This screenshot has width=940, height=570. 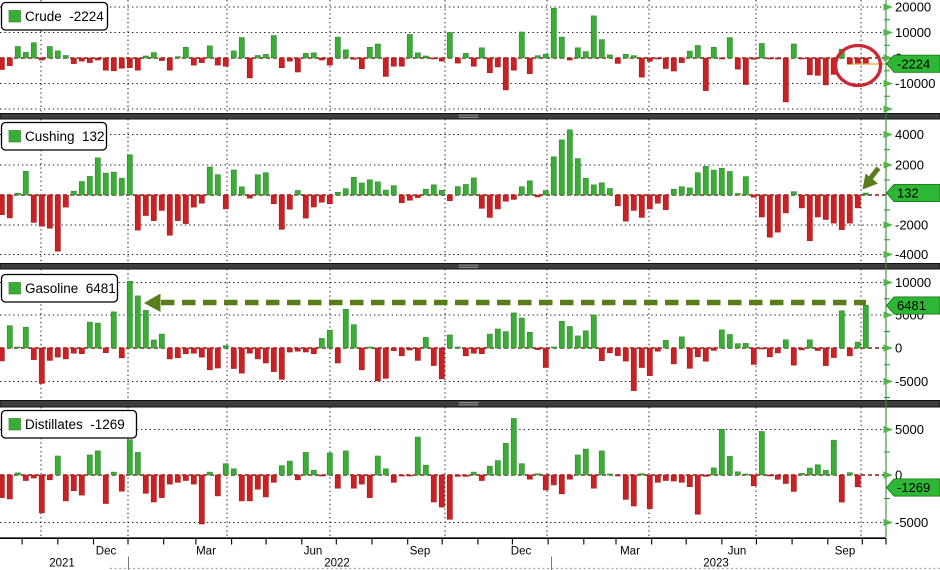 What do you see at coordinates (911, 254) in the screenshot?
I see `svg-text: -4000` at bounding box center [911, 254].